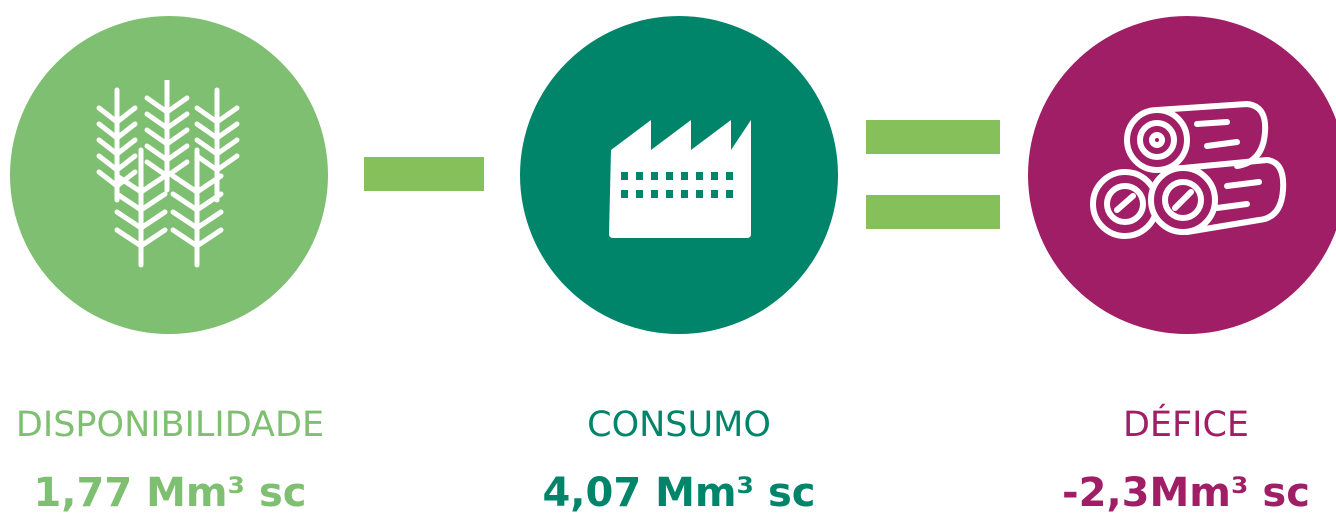  Describe the element at coordinates (424, 174) in the screenshot. I see `minus-operator` at that location.